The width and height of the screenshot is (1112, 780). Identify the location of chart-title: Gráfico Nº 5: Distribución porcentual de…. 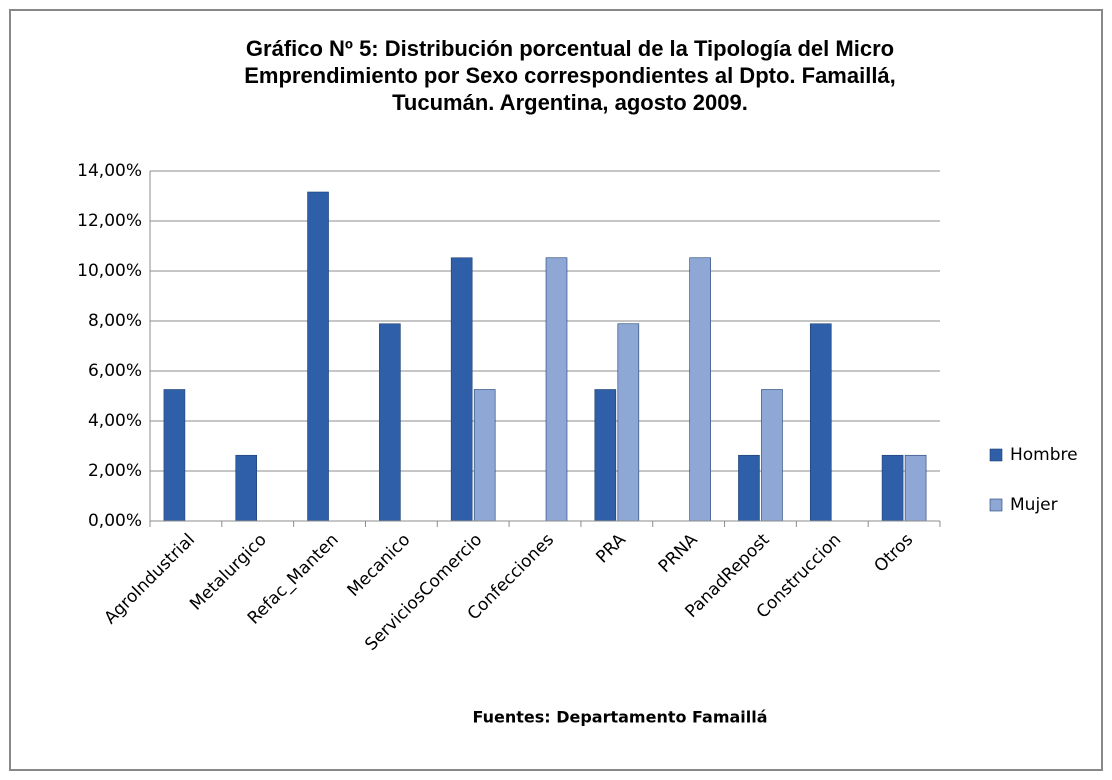
(570, 48).